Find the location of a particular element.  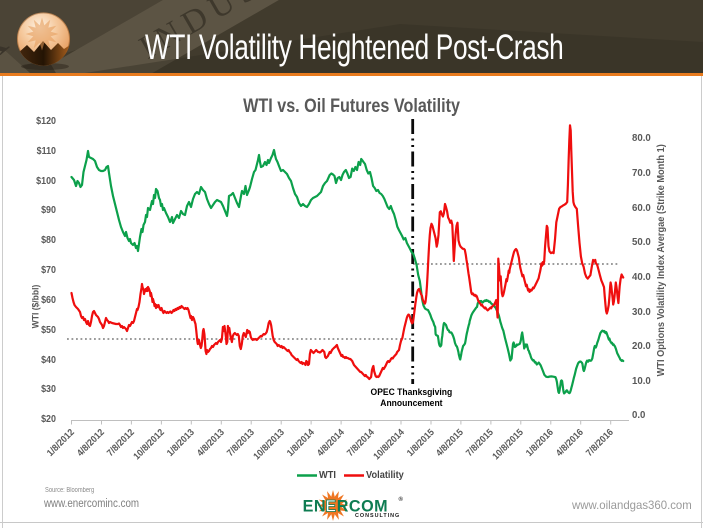

svg-text: RCOM is located at coordinates (362, 505).